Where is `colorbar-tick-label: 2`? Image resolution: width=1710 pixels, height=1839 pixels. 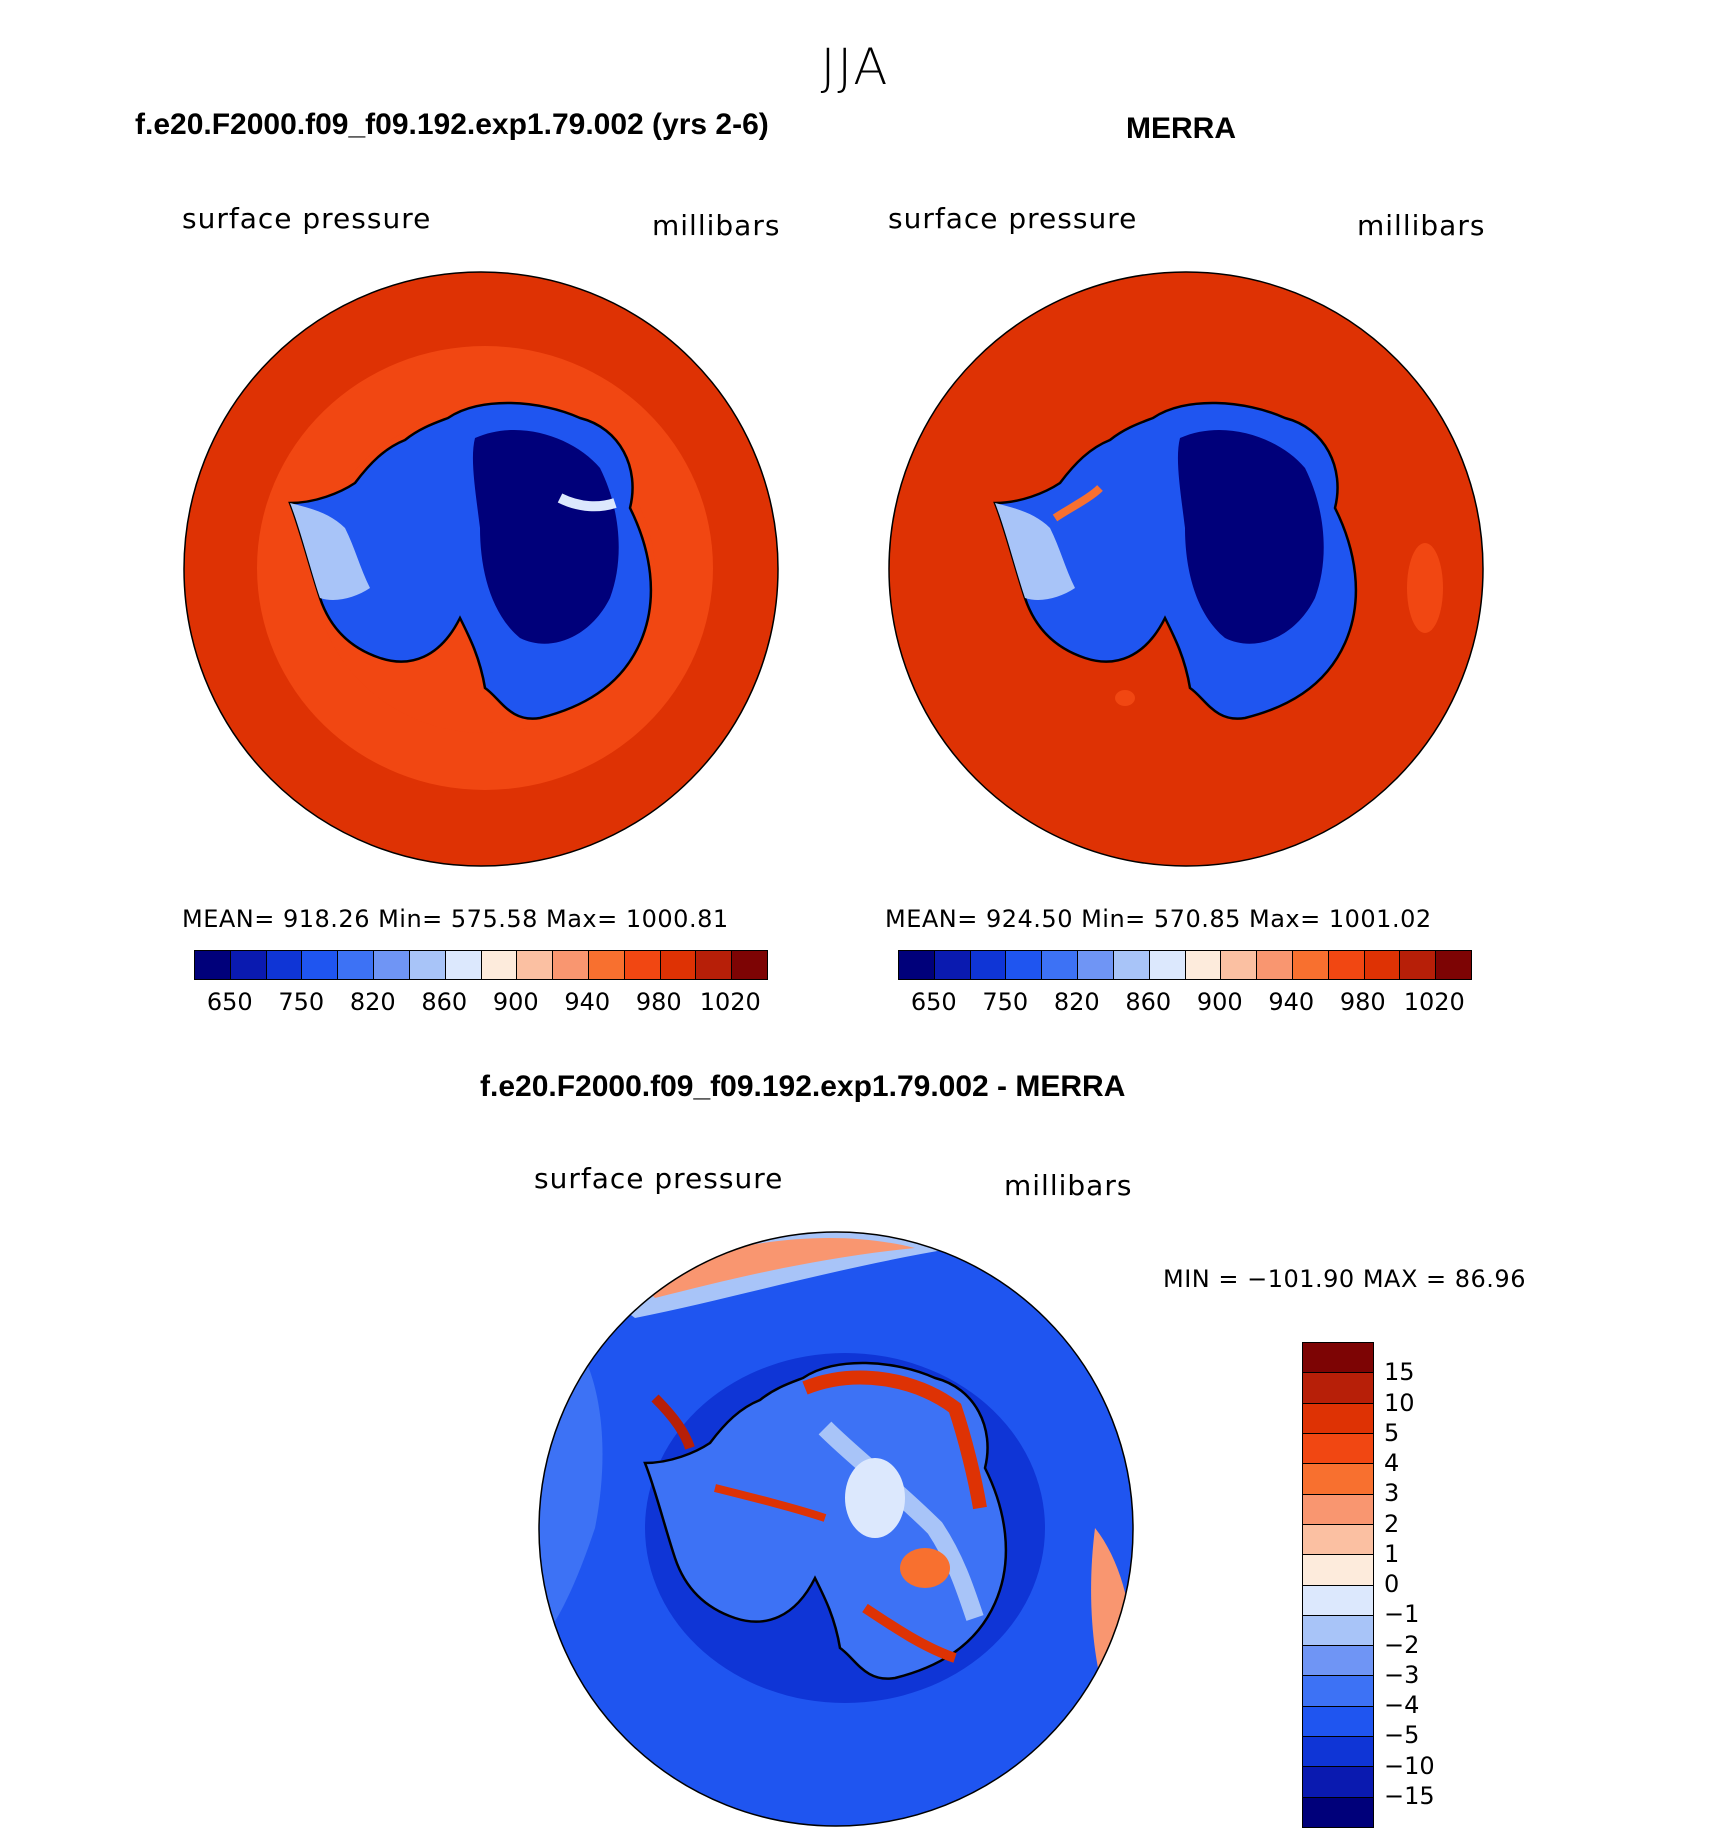
colorbar-tick-label: 2 is located at coordinates (1392, 1523).